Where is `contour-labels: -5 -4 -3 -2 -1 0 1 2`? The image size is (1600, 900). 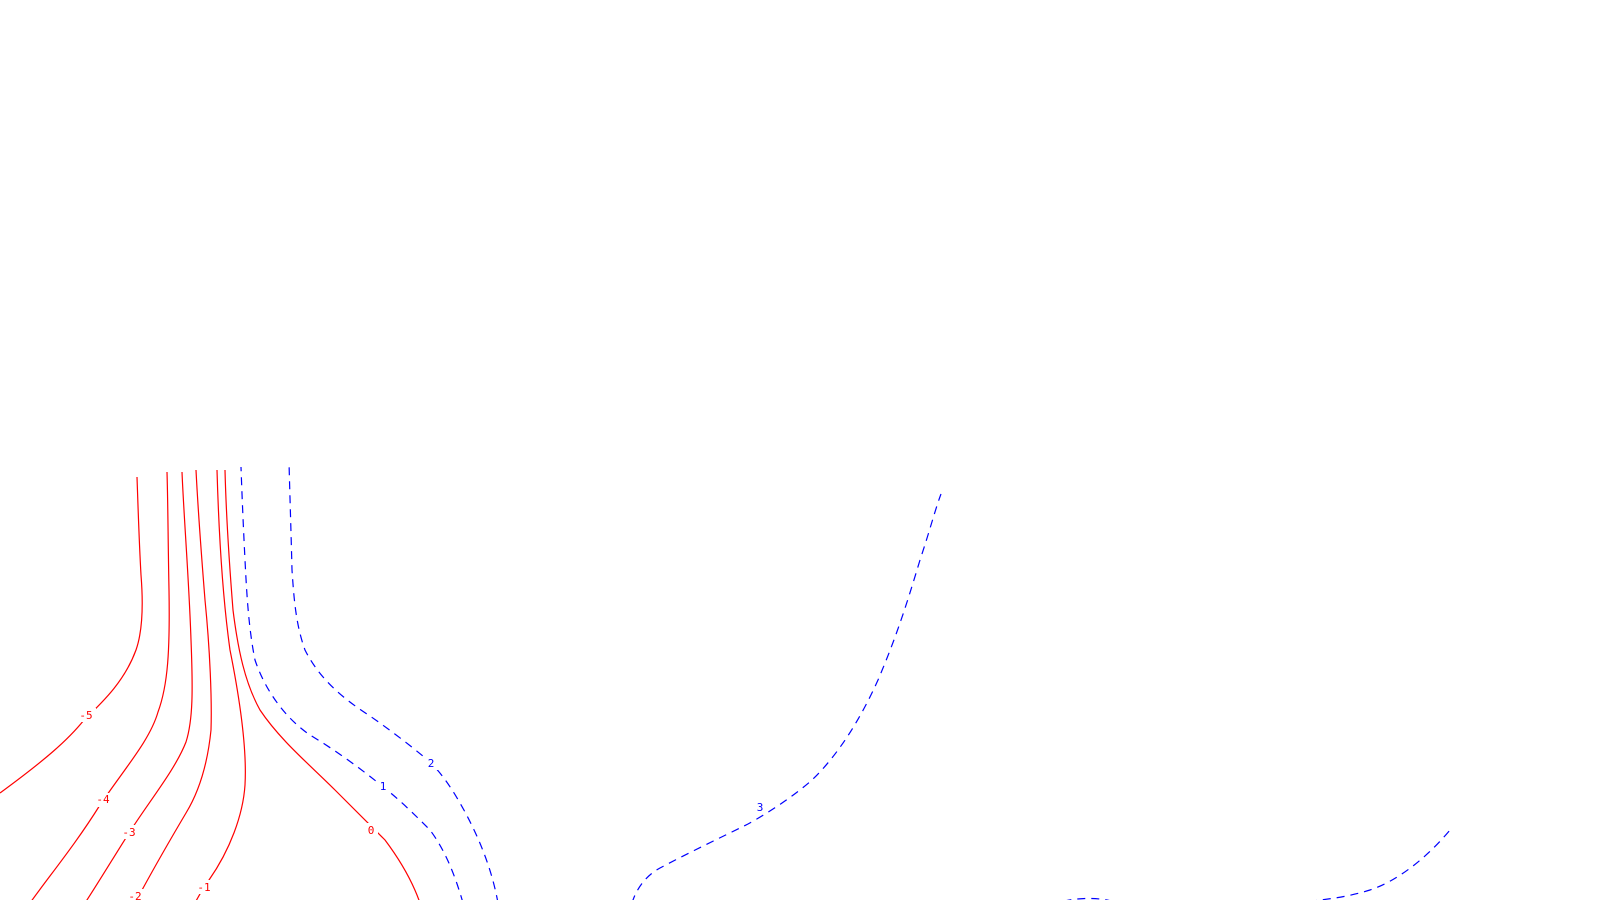 contour-labels: -5 -4 -3 -2 -1 0 1 2 is located at coordinates (421, 804).